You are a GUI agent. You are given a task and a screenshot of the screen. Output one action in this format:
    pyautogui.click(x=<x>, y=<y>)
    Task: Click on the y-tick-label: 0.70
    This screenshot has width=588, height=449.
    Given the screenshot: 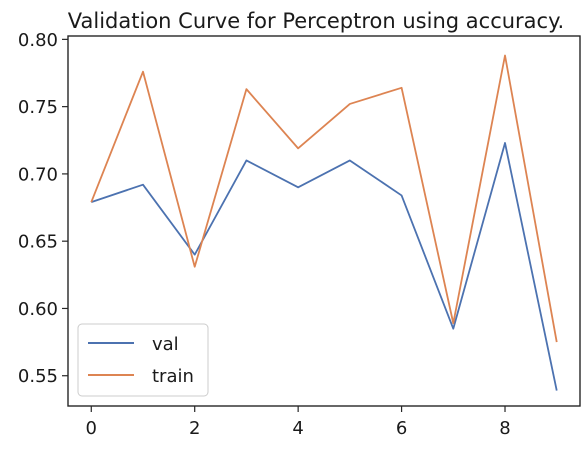 What is the action you would take?
    pyautogui.click(x=38, y=174)
    